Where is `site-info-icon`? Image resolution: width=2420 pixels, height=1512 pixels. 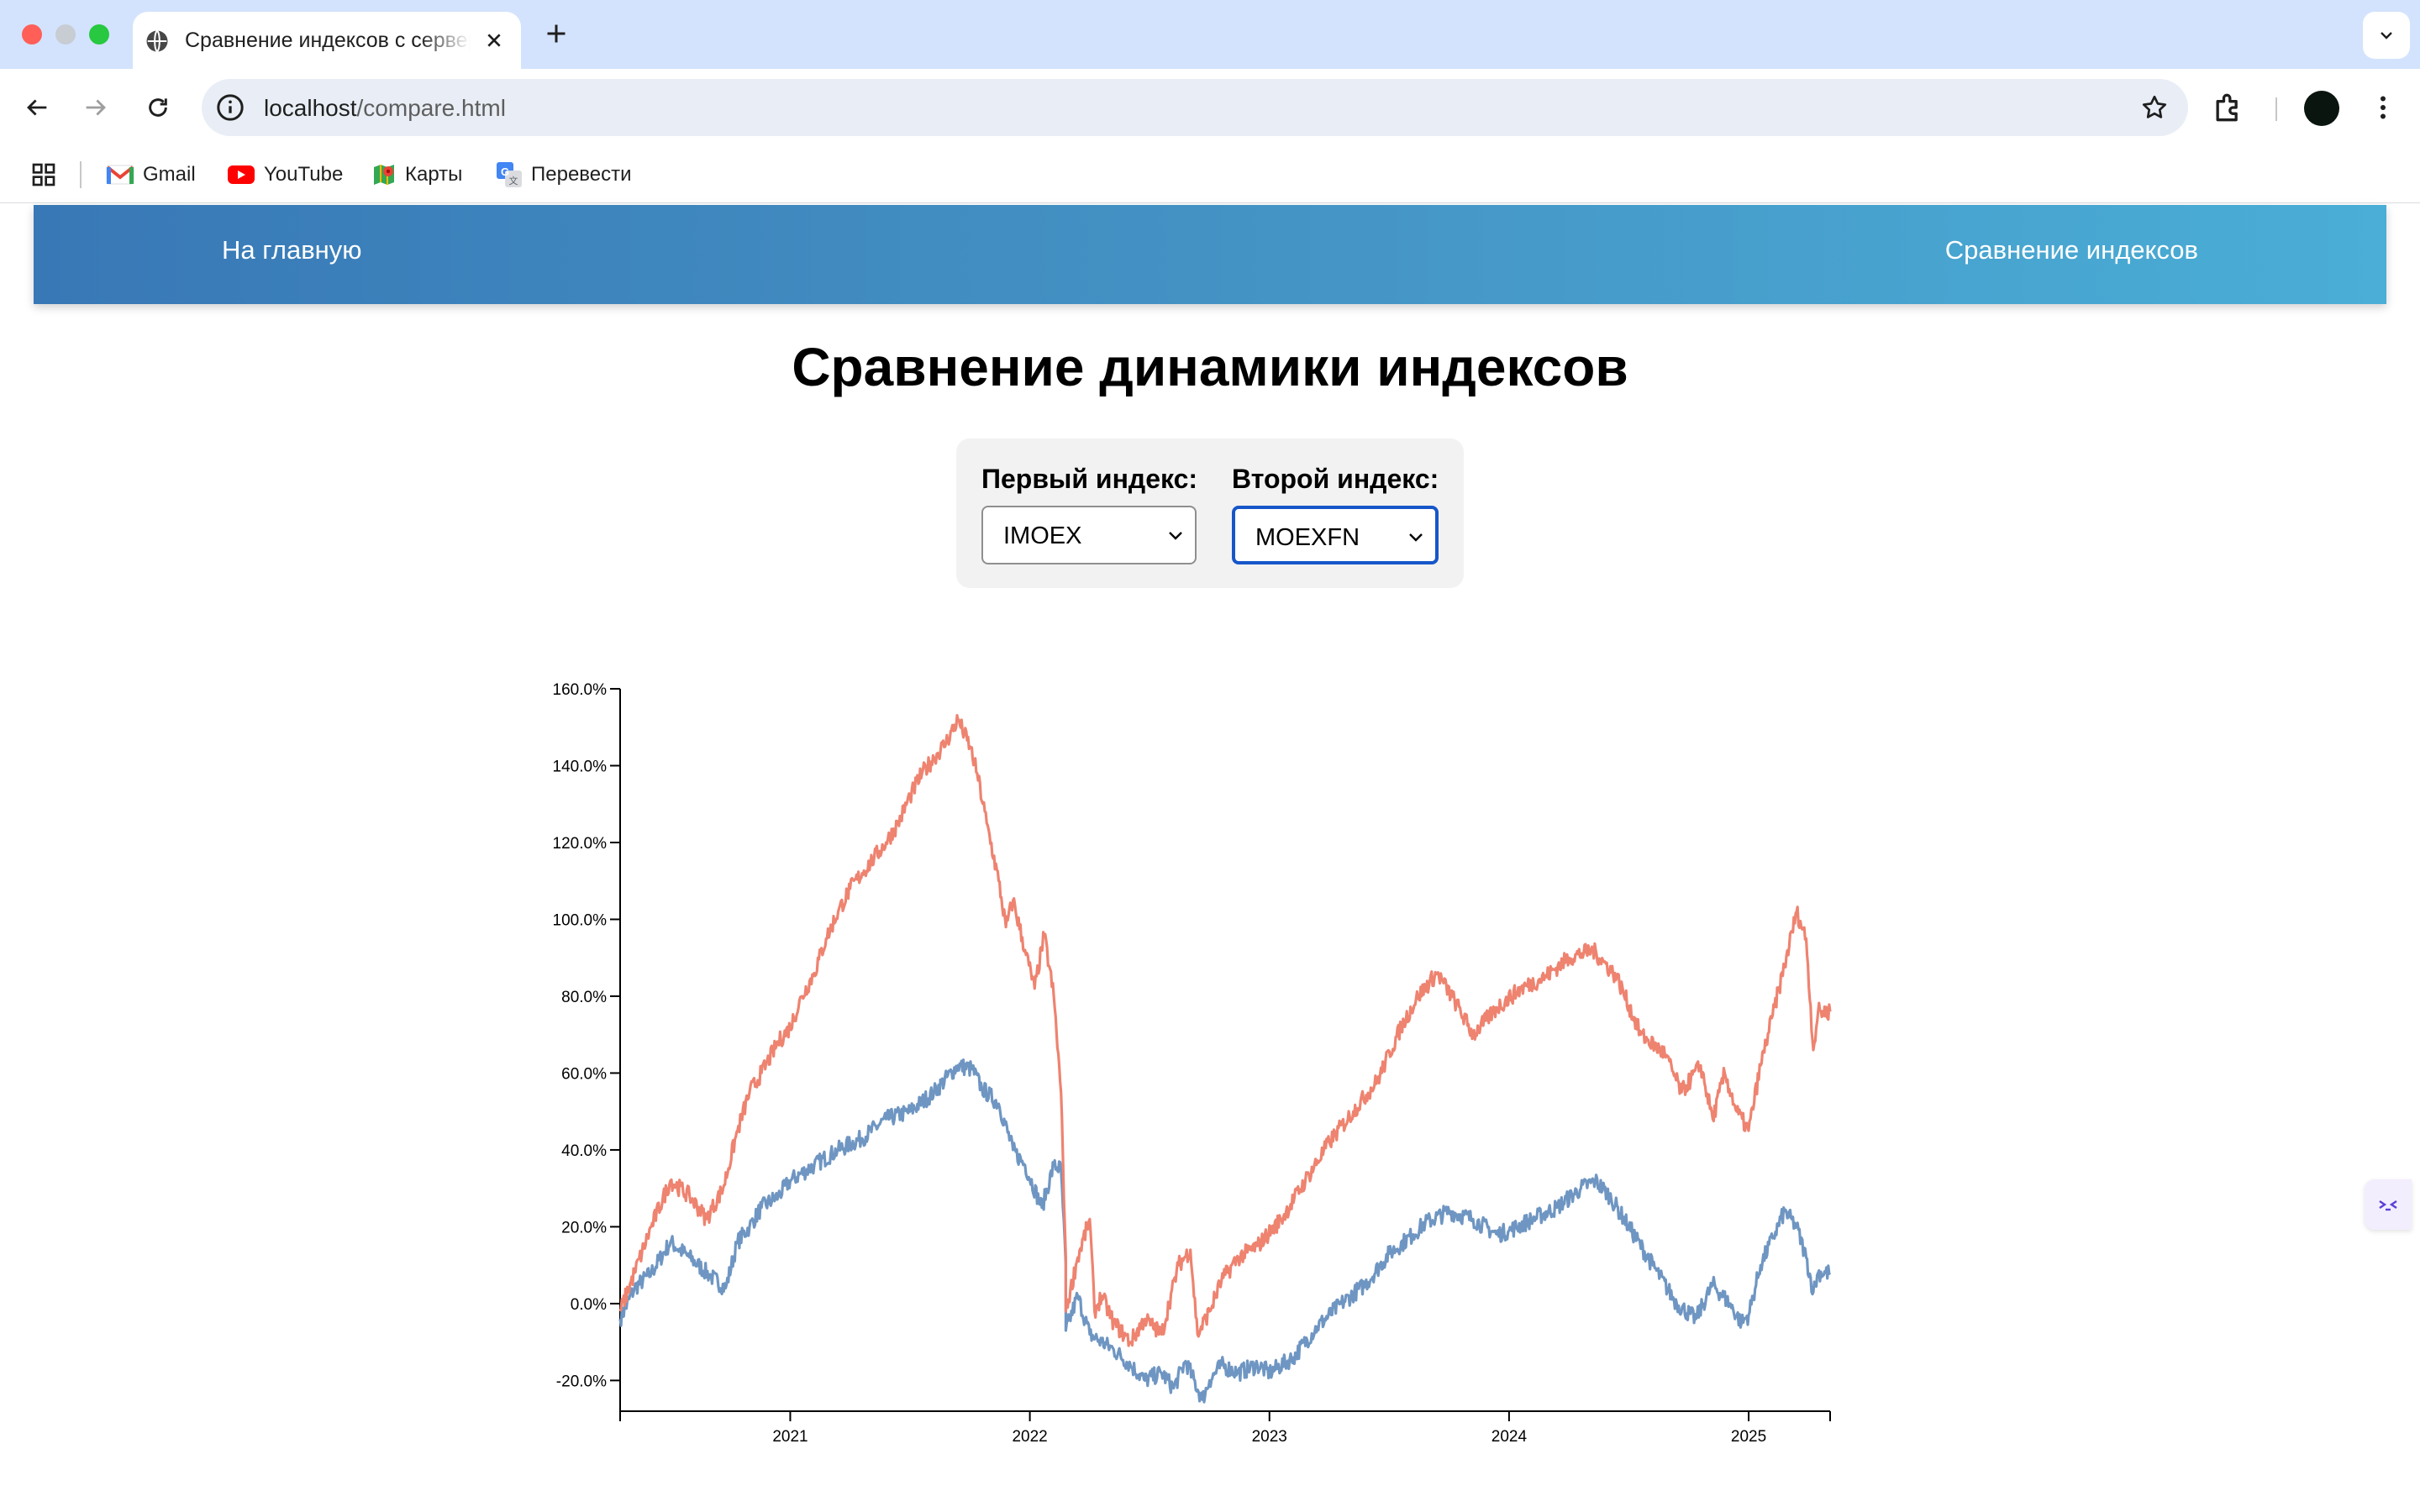
site-info-icon is located at coordinates (230, 107).